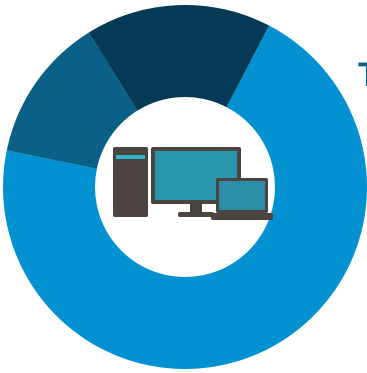  I want to click on computer-devices-icon, so click(193, 183).